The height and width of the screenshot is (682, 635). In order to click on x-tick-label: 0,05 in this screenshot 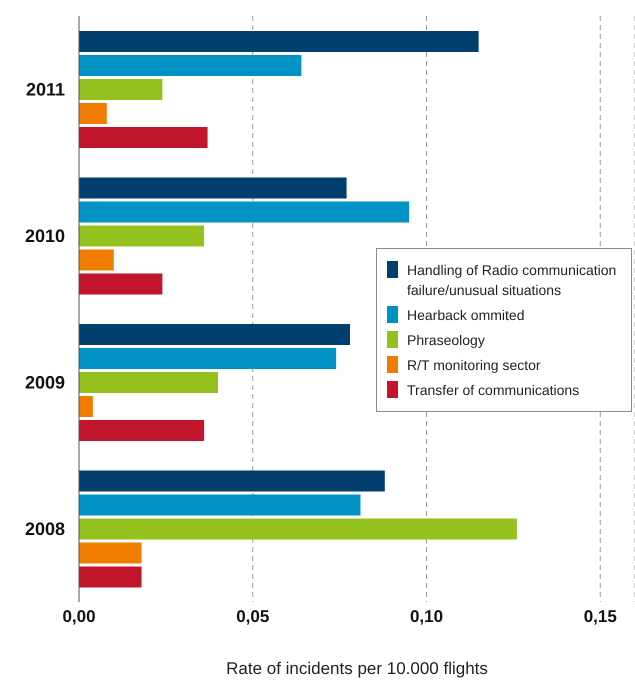, I will do `click(253, 616)`.